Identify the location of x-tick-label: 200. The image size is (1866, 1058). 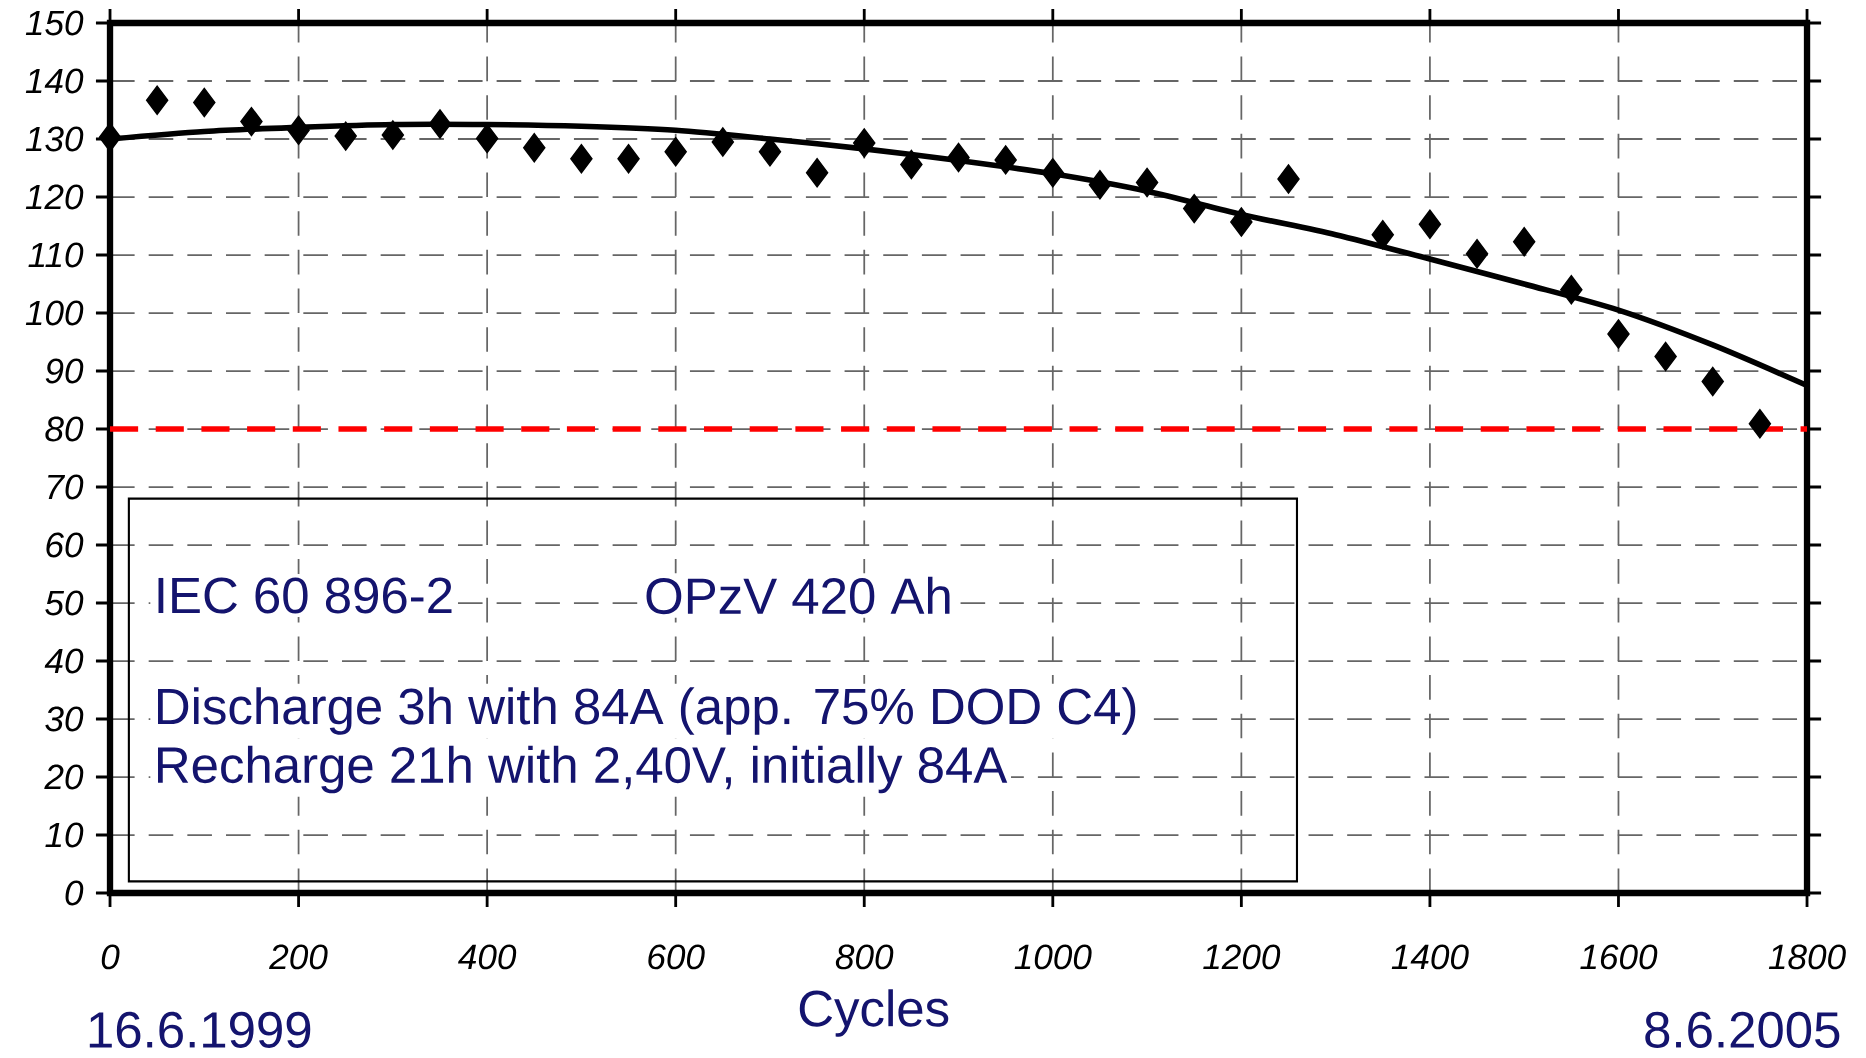
(298, 957).